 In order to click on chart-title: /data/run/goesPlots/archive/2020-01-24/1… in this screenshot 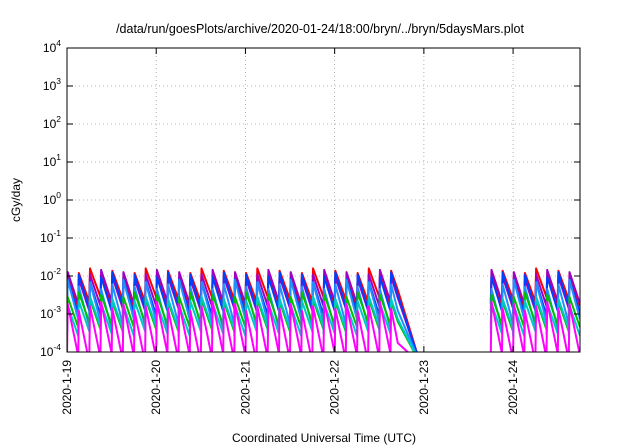, I will do `click(320, 29)`.